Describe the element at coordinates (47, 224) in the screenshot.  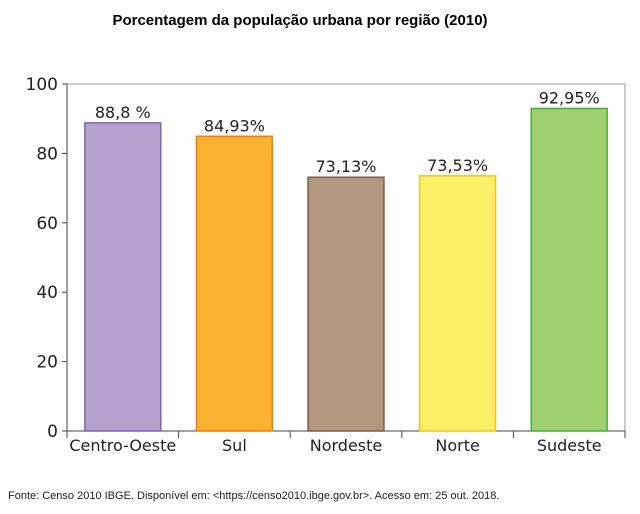
I see `y-tick-label: 60` at that location.